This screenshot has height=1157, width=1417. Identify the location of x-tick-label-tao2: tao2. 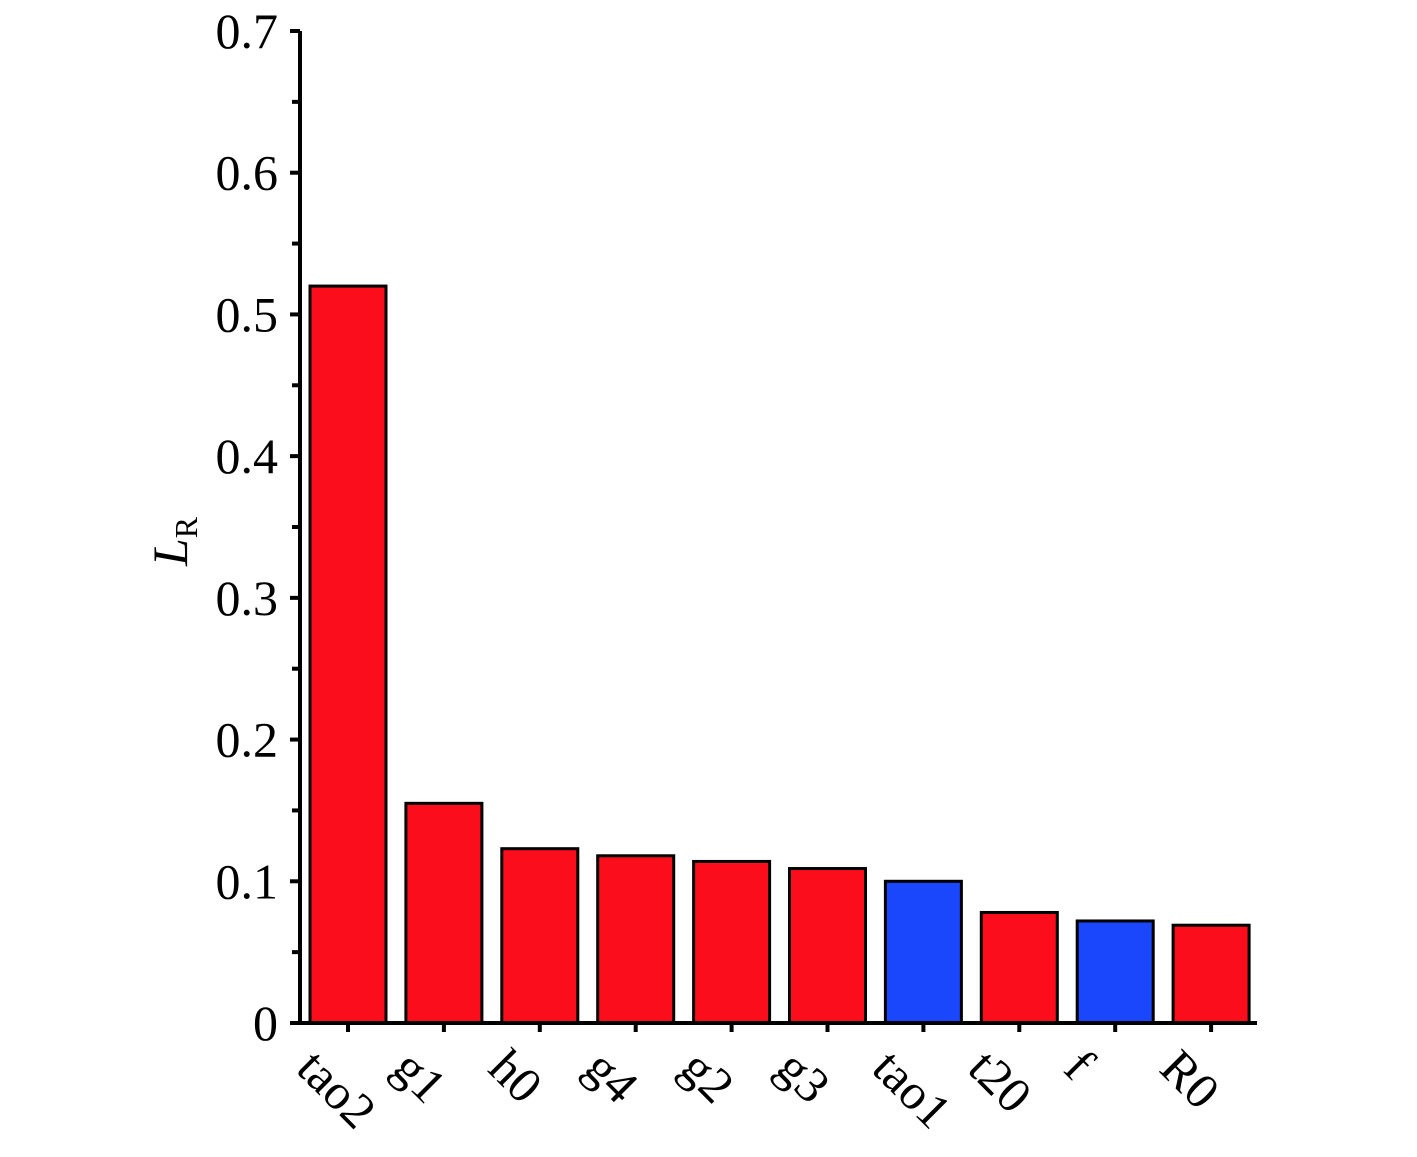
(337, 1089).